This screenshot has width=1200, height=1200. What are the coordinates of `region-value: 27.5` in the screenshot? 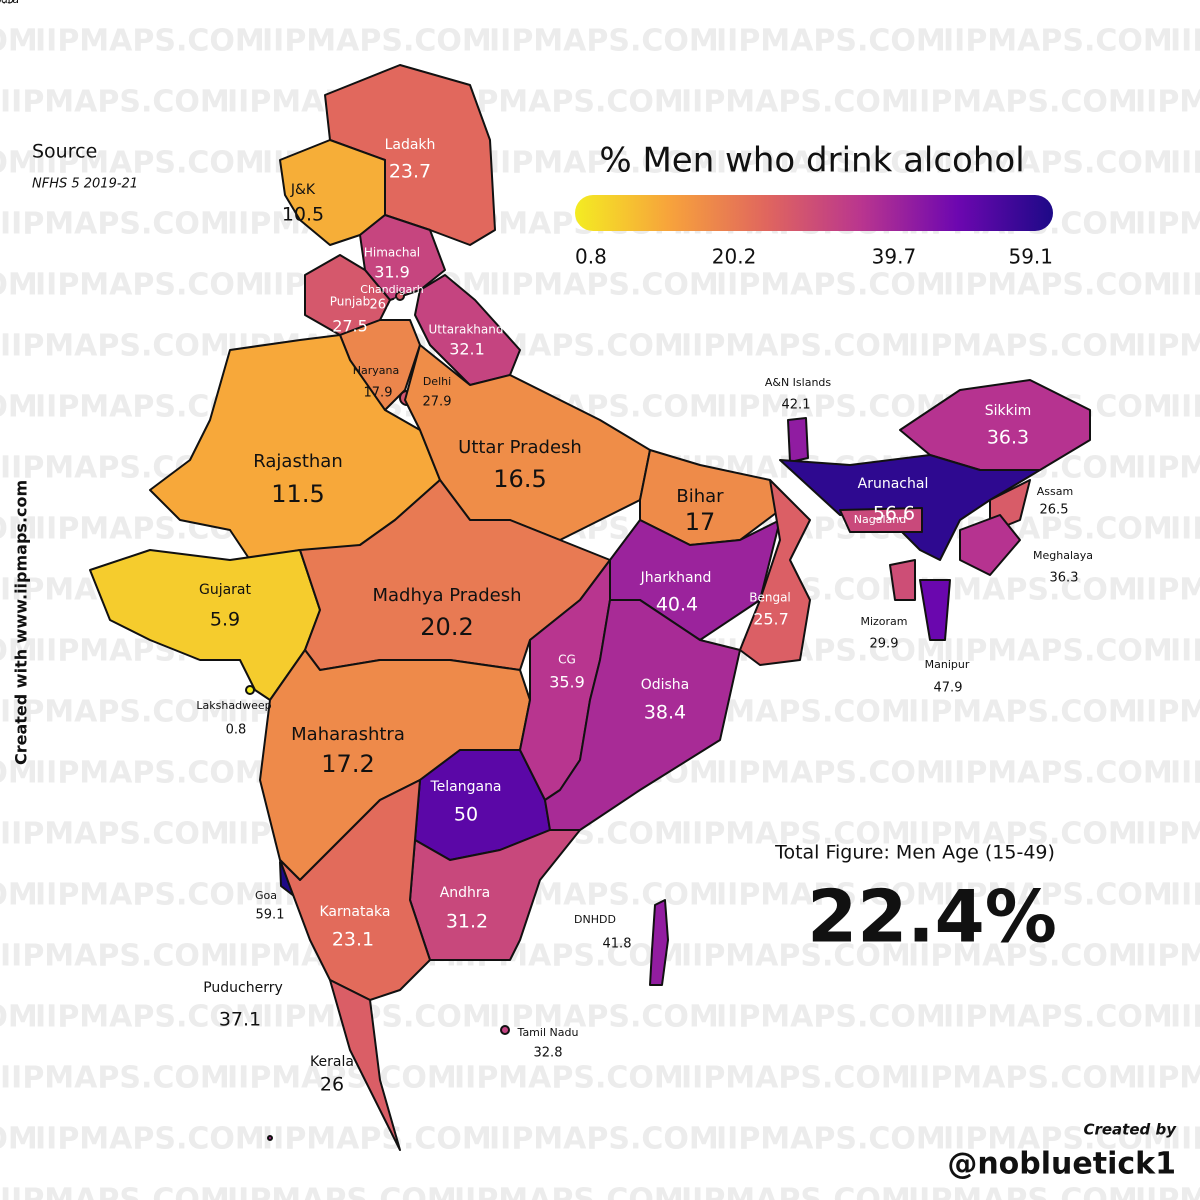 It's located at (350, 326).